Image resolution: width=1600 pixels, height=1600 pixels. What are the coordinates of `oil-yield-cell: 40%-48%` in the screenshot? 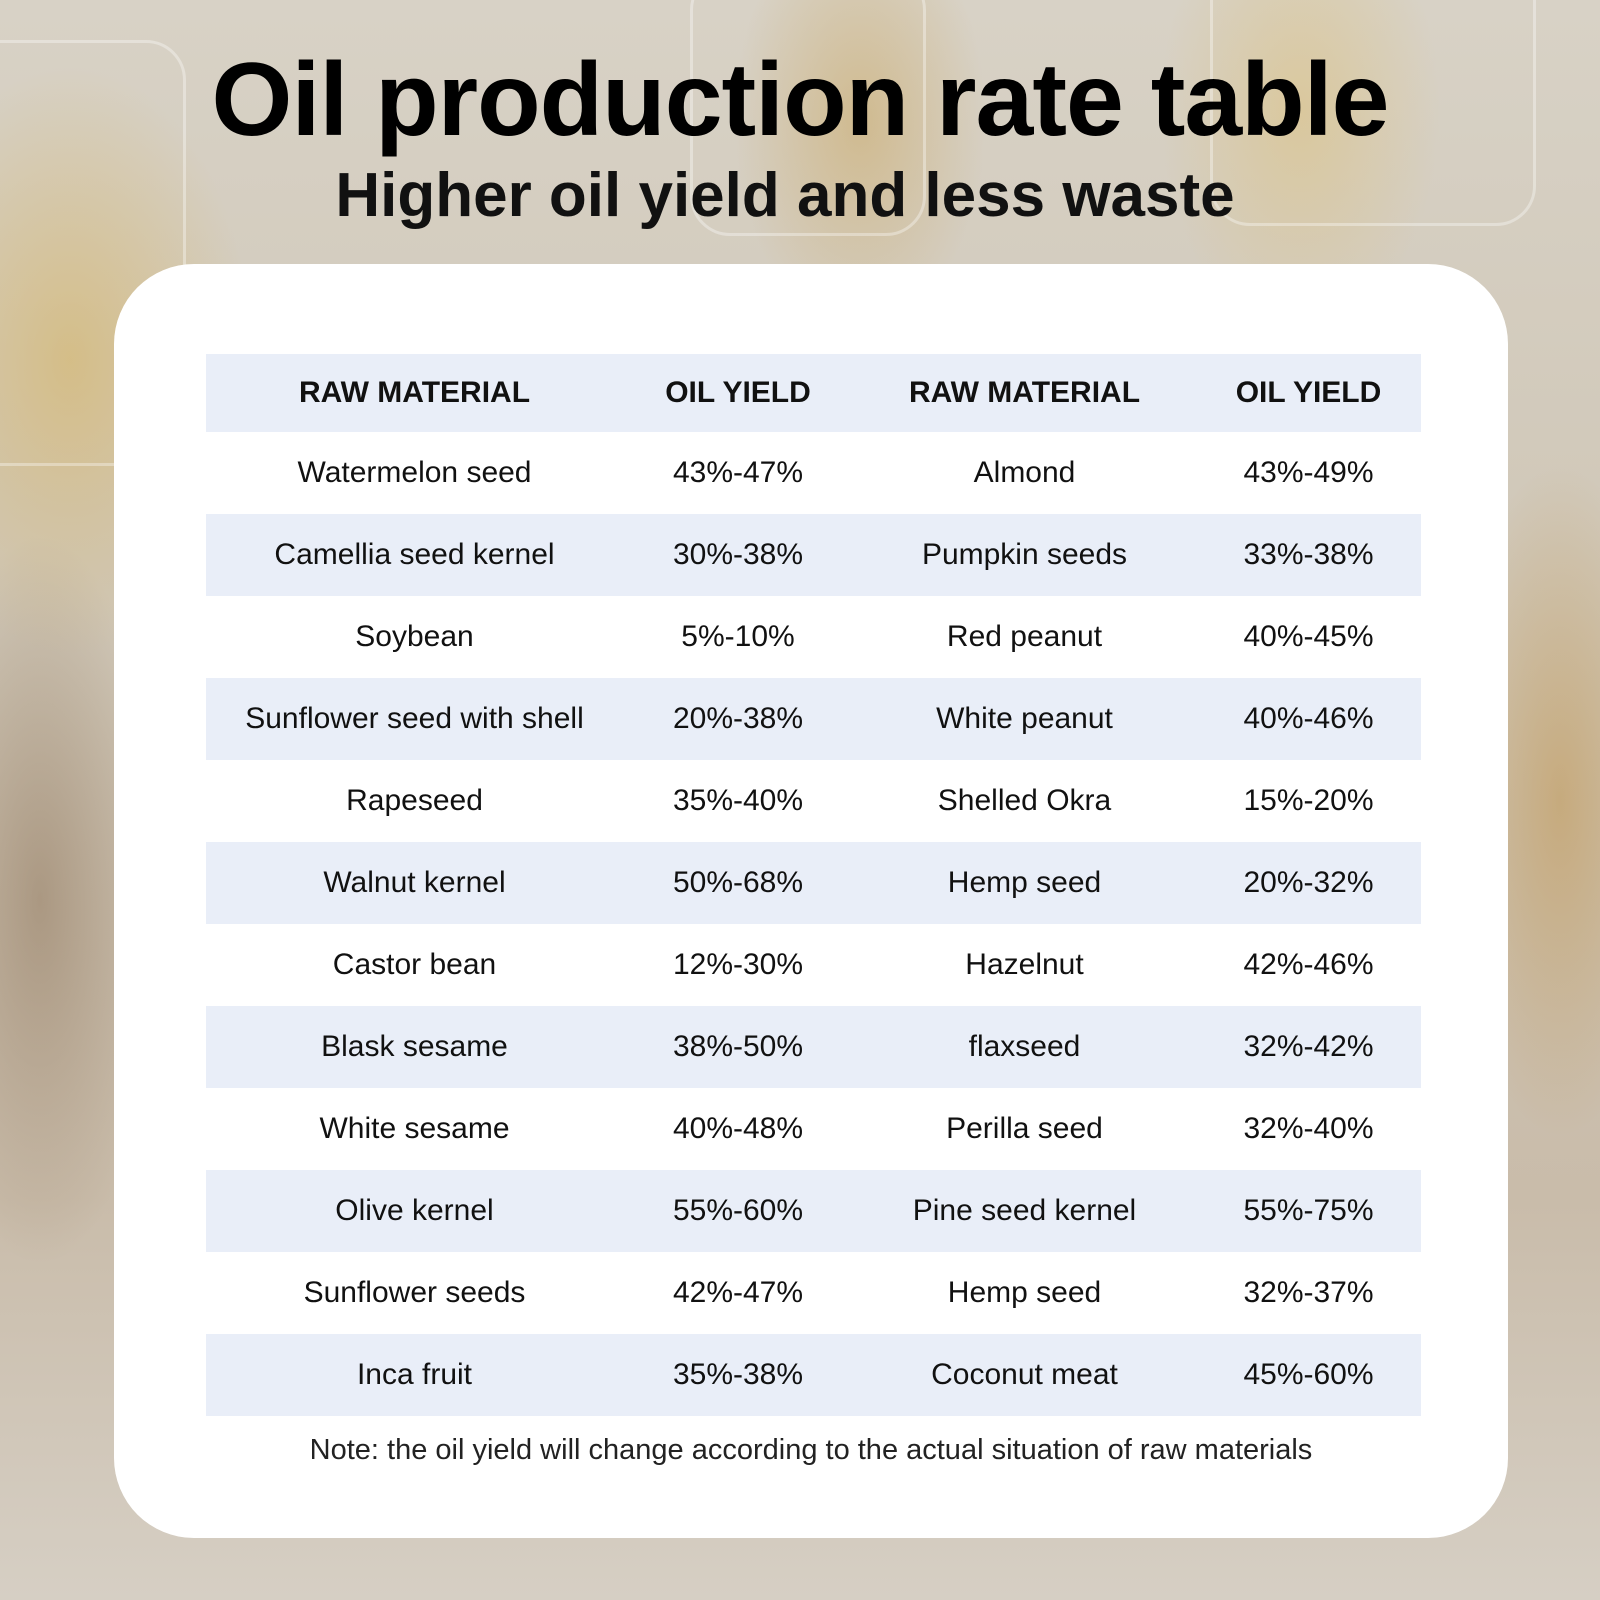 It's located at (738, 1128).